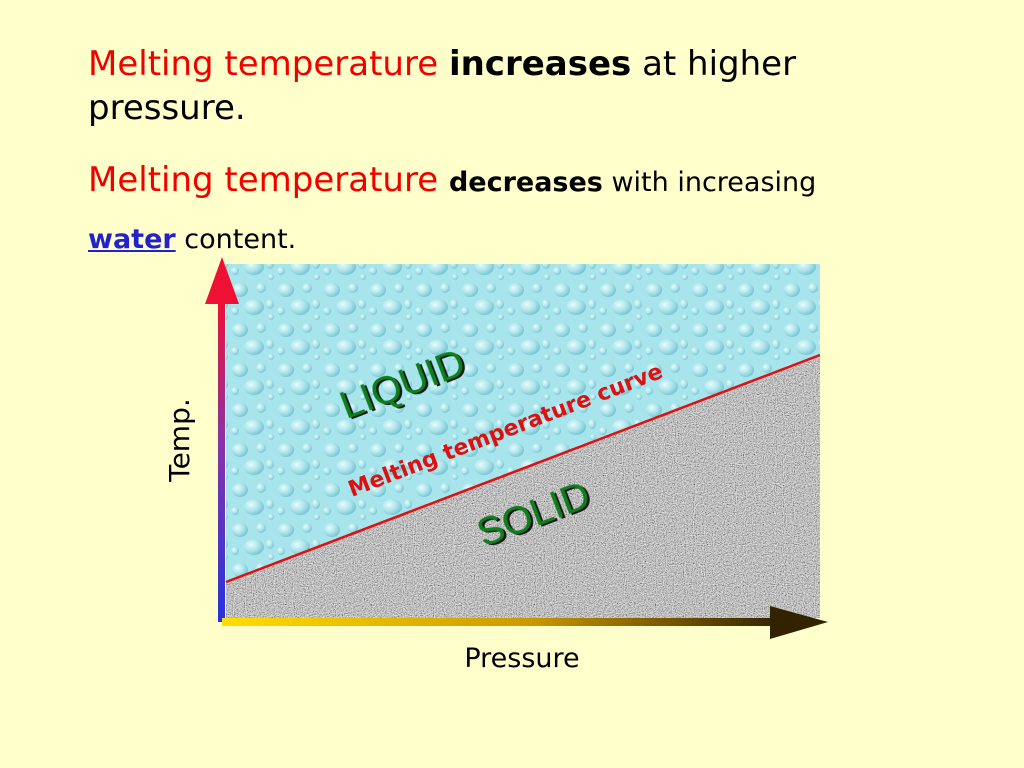  I want to click on statement-line-2: pressure., so click(167, 108).